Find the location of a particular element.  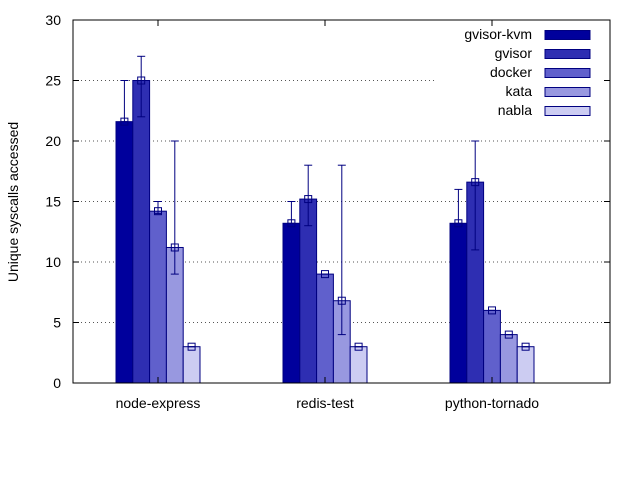

x-tick-label: python-tornado is located at coordinates (492, 403).